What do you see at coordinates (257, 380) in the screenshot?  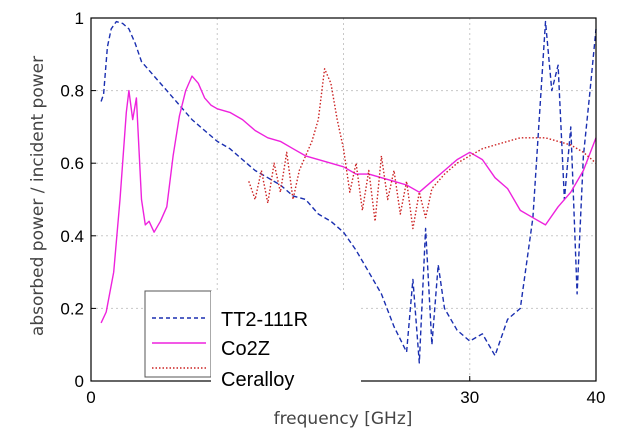 I see `legend-label-ceralloy: Ceralloy` at bounding box center [257, 380].